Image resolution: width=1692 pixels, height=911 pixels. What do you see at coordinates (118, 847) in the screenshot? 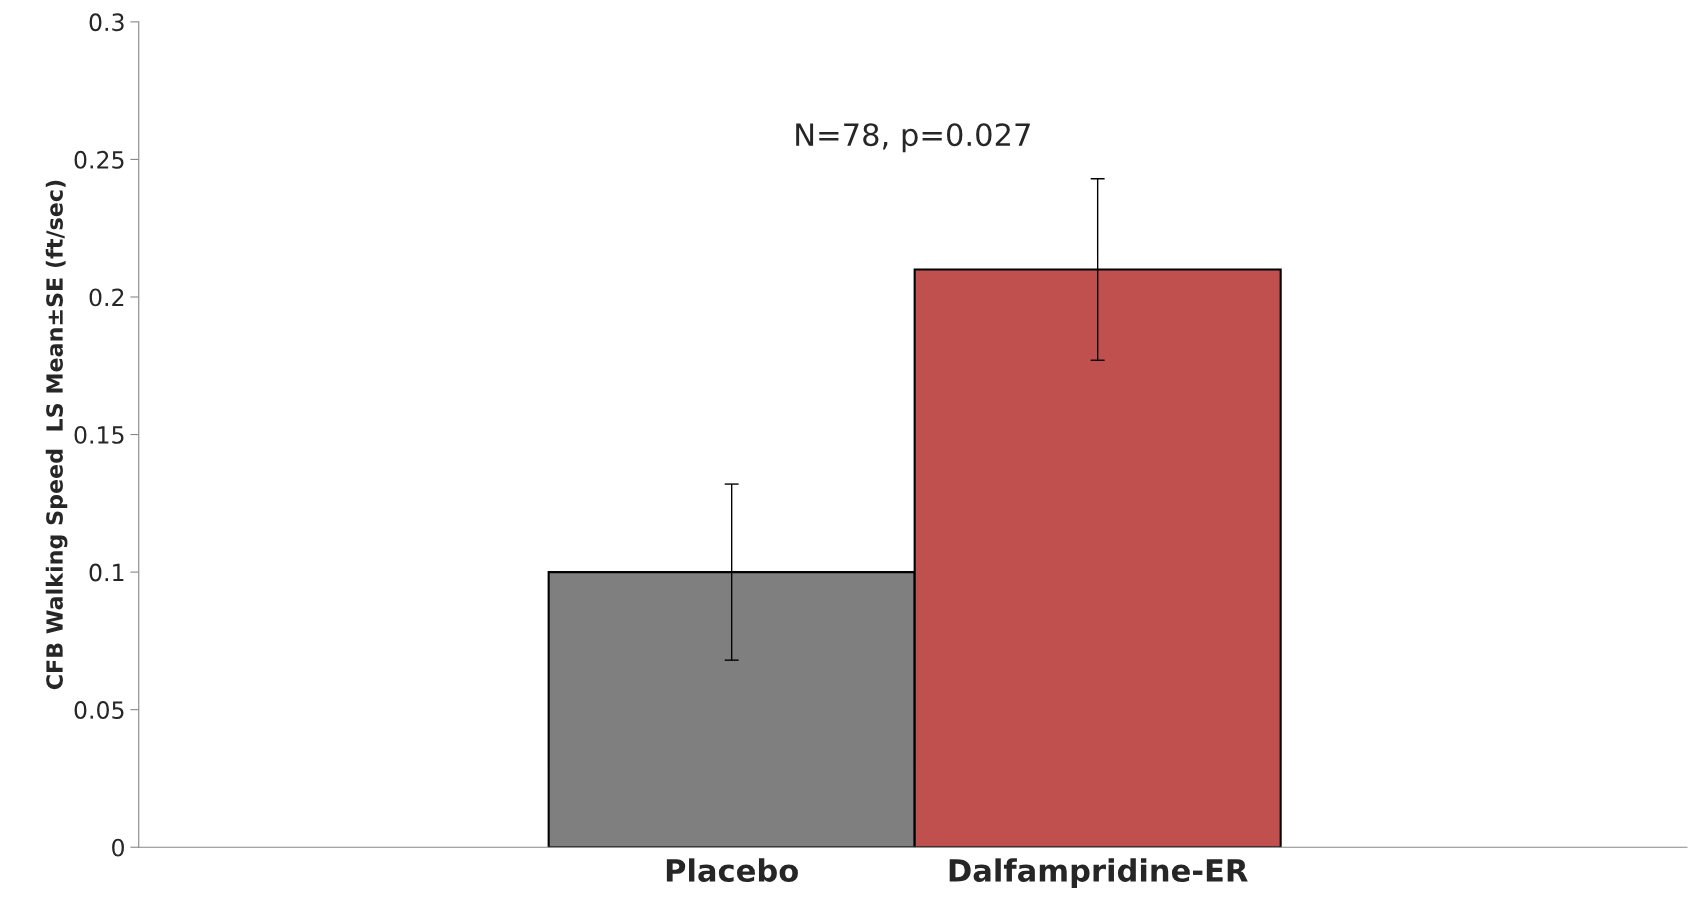
I see `y-tick-label: 0` at bounding box center [118, 847].